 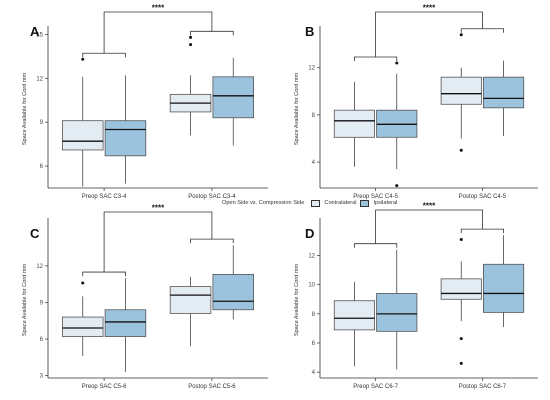 What do you see at coordinates (42, 377) in the screenshot?
I see `y-tick-label: 3` at bounding box center [42, 377].